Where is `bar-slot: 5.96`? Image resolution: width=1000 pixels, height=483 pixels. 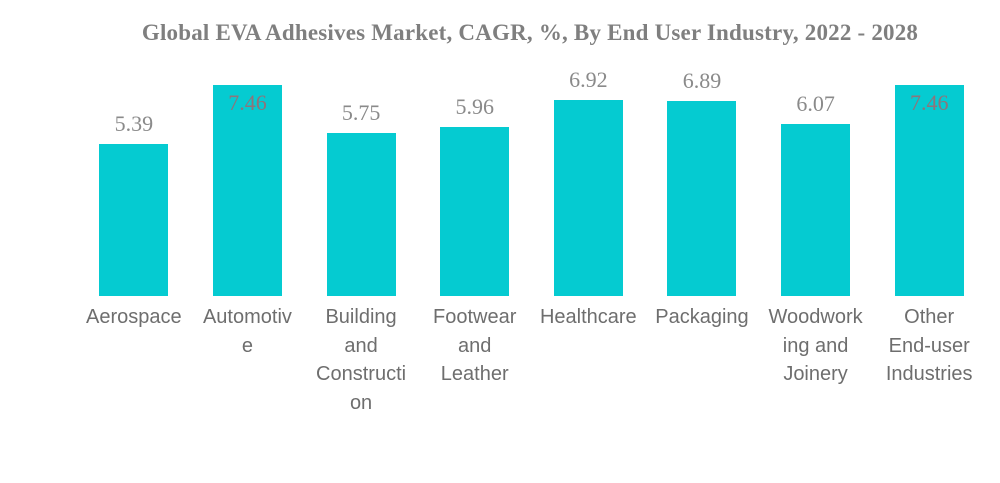 bar-slot: 5.96 is located at coordinates (475, 148).